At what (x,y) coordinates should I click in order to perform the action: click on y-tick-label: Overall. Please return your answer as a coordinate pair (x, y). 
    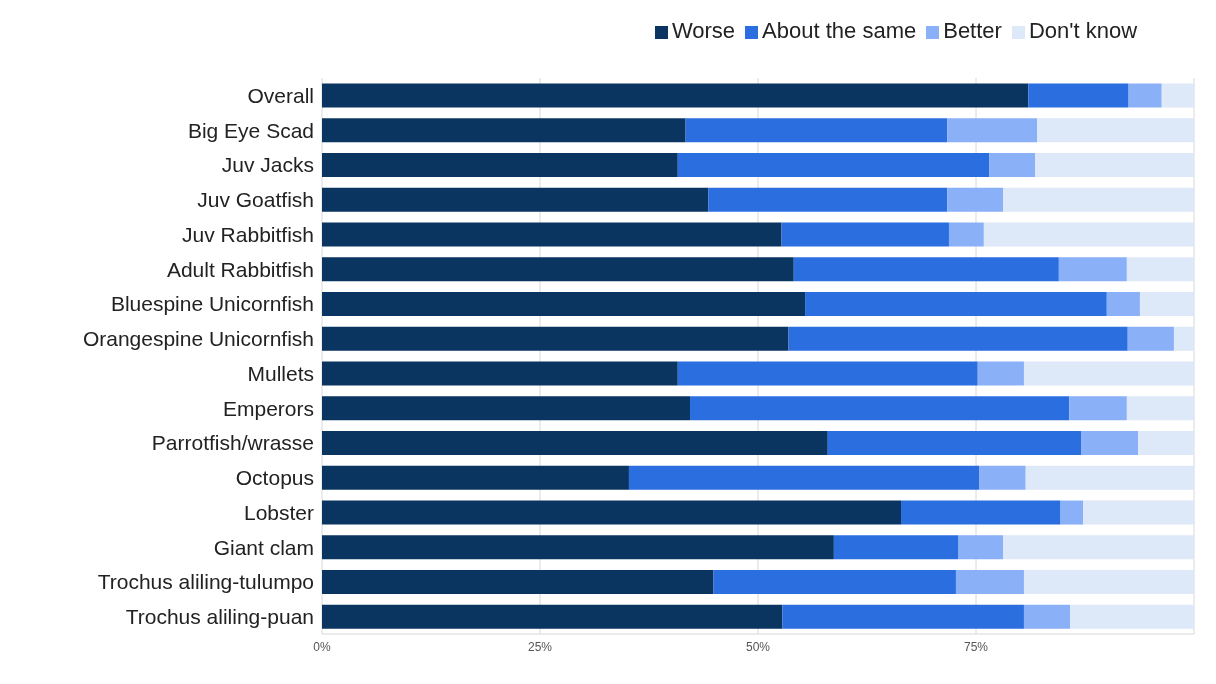
    Looking at the image, I should click on (280, 95).